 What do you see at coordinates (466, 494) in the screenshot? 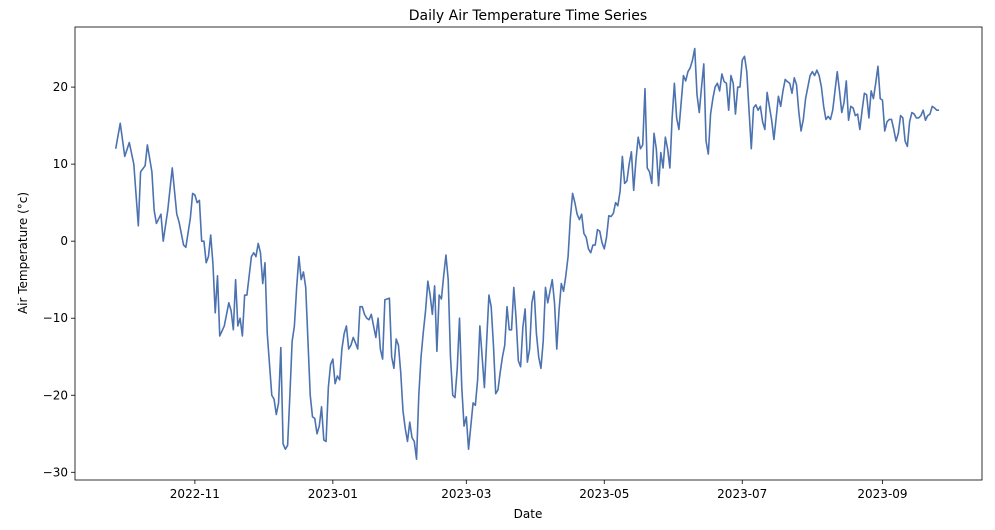
I see `x-tick-label: 2023-03` at bounding box center [466, 494].